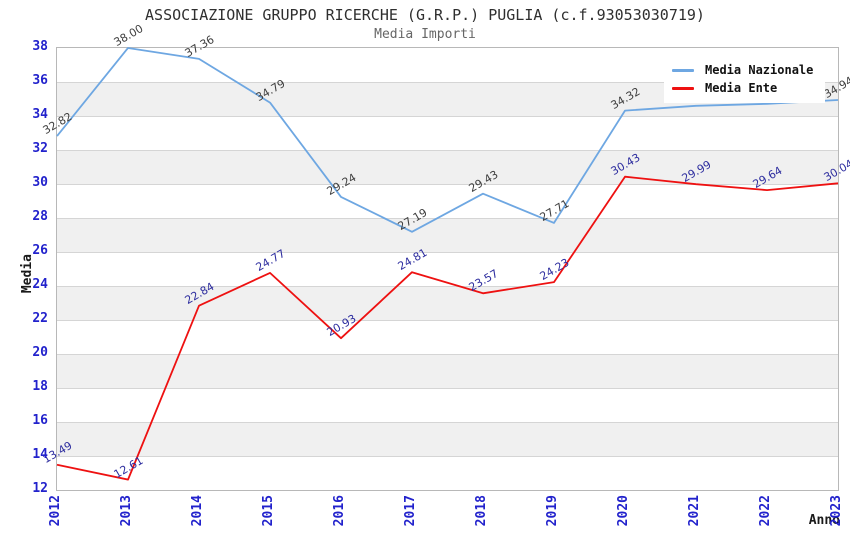  What do you see at coordinates (40, 352) in the screenshot?
I see `y-tick-label: 20` at bounding box center [40, 352].